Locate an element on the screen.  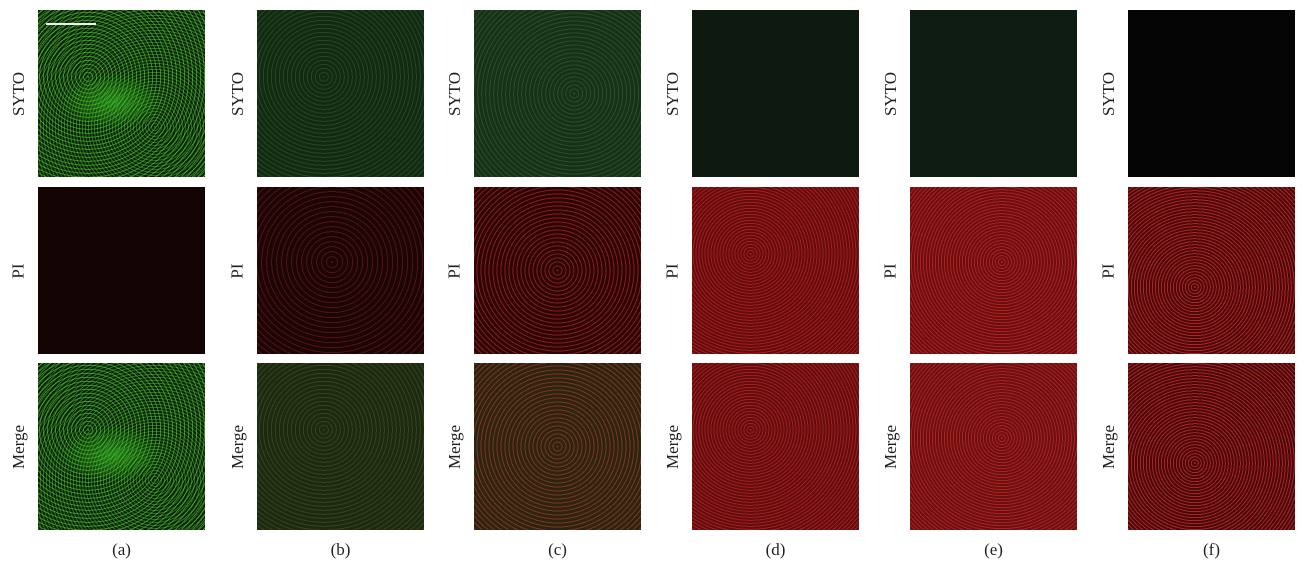
micrograph-pi-f is located at coordinates (1211, 270).